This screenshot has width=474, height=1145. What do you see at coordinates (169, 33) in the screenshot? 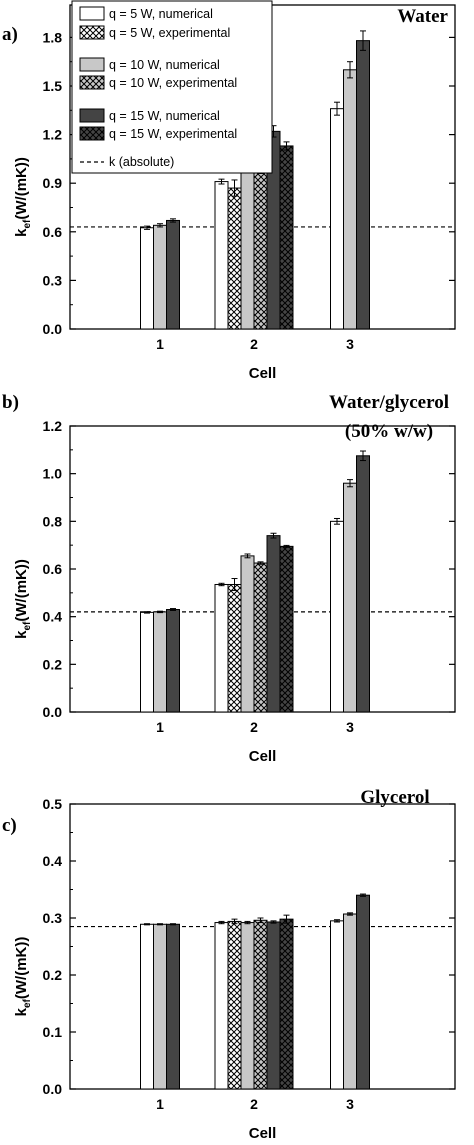
I see `legend-label: q = 5 W, experimental` at bounding box center [169, 33].